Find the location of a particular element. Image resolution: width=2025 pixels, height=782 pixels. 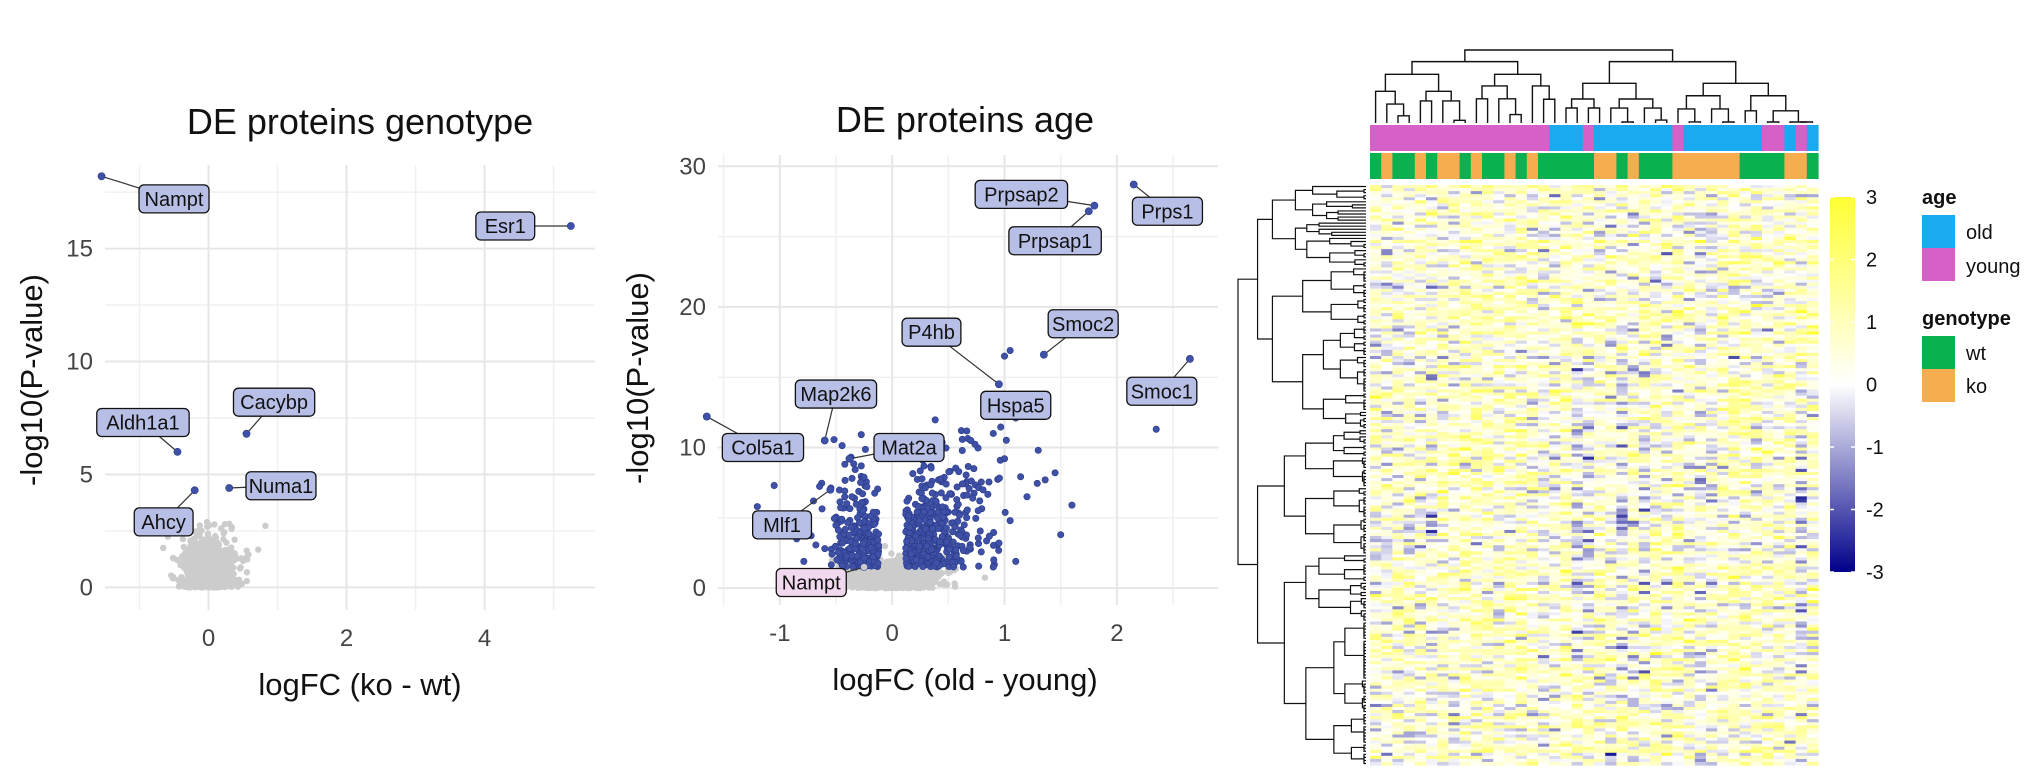

y-tick-label: 20 is located at coordinates (692, 307).